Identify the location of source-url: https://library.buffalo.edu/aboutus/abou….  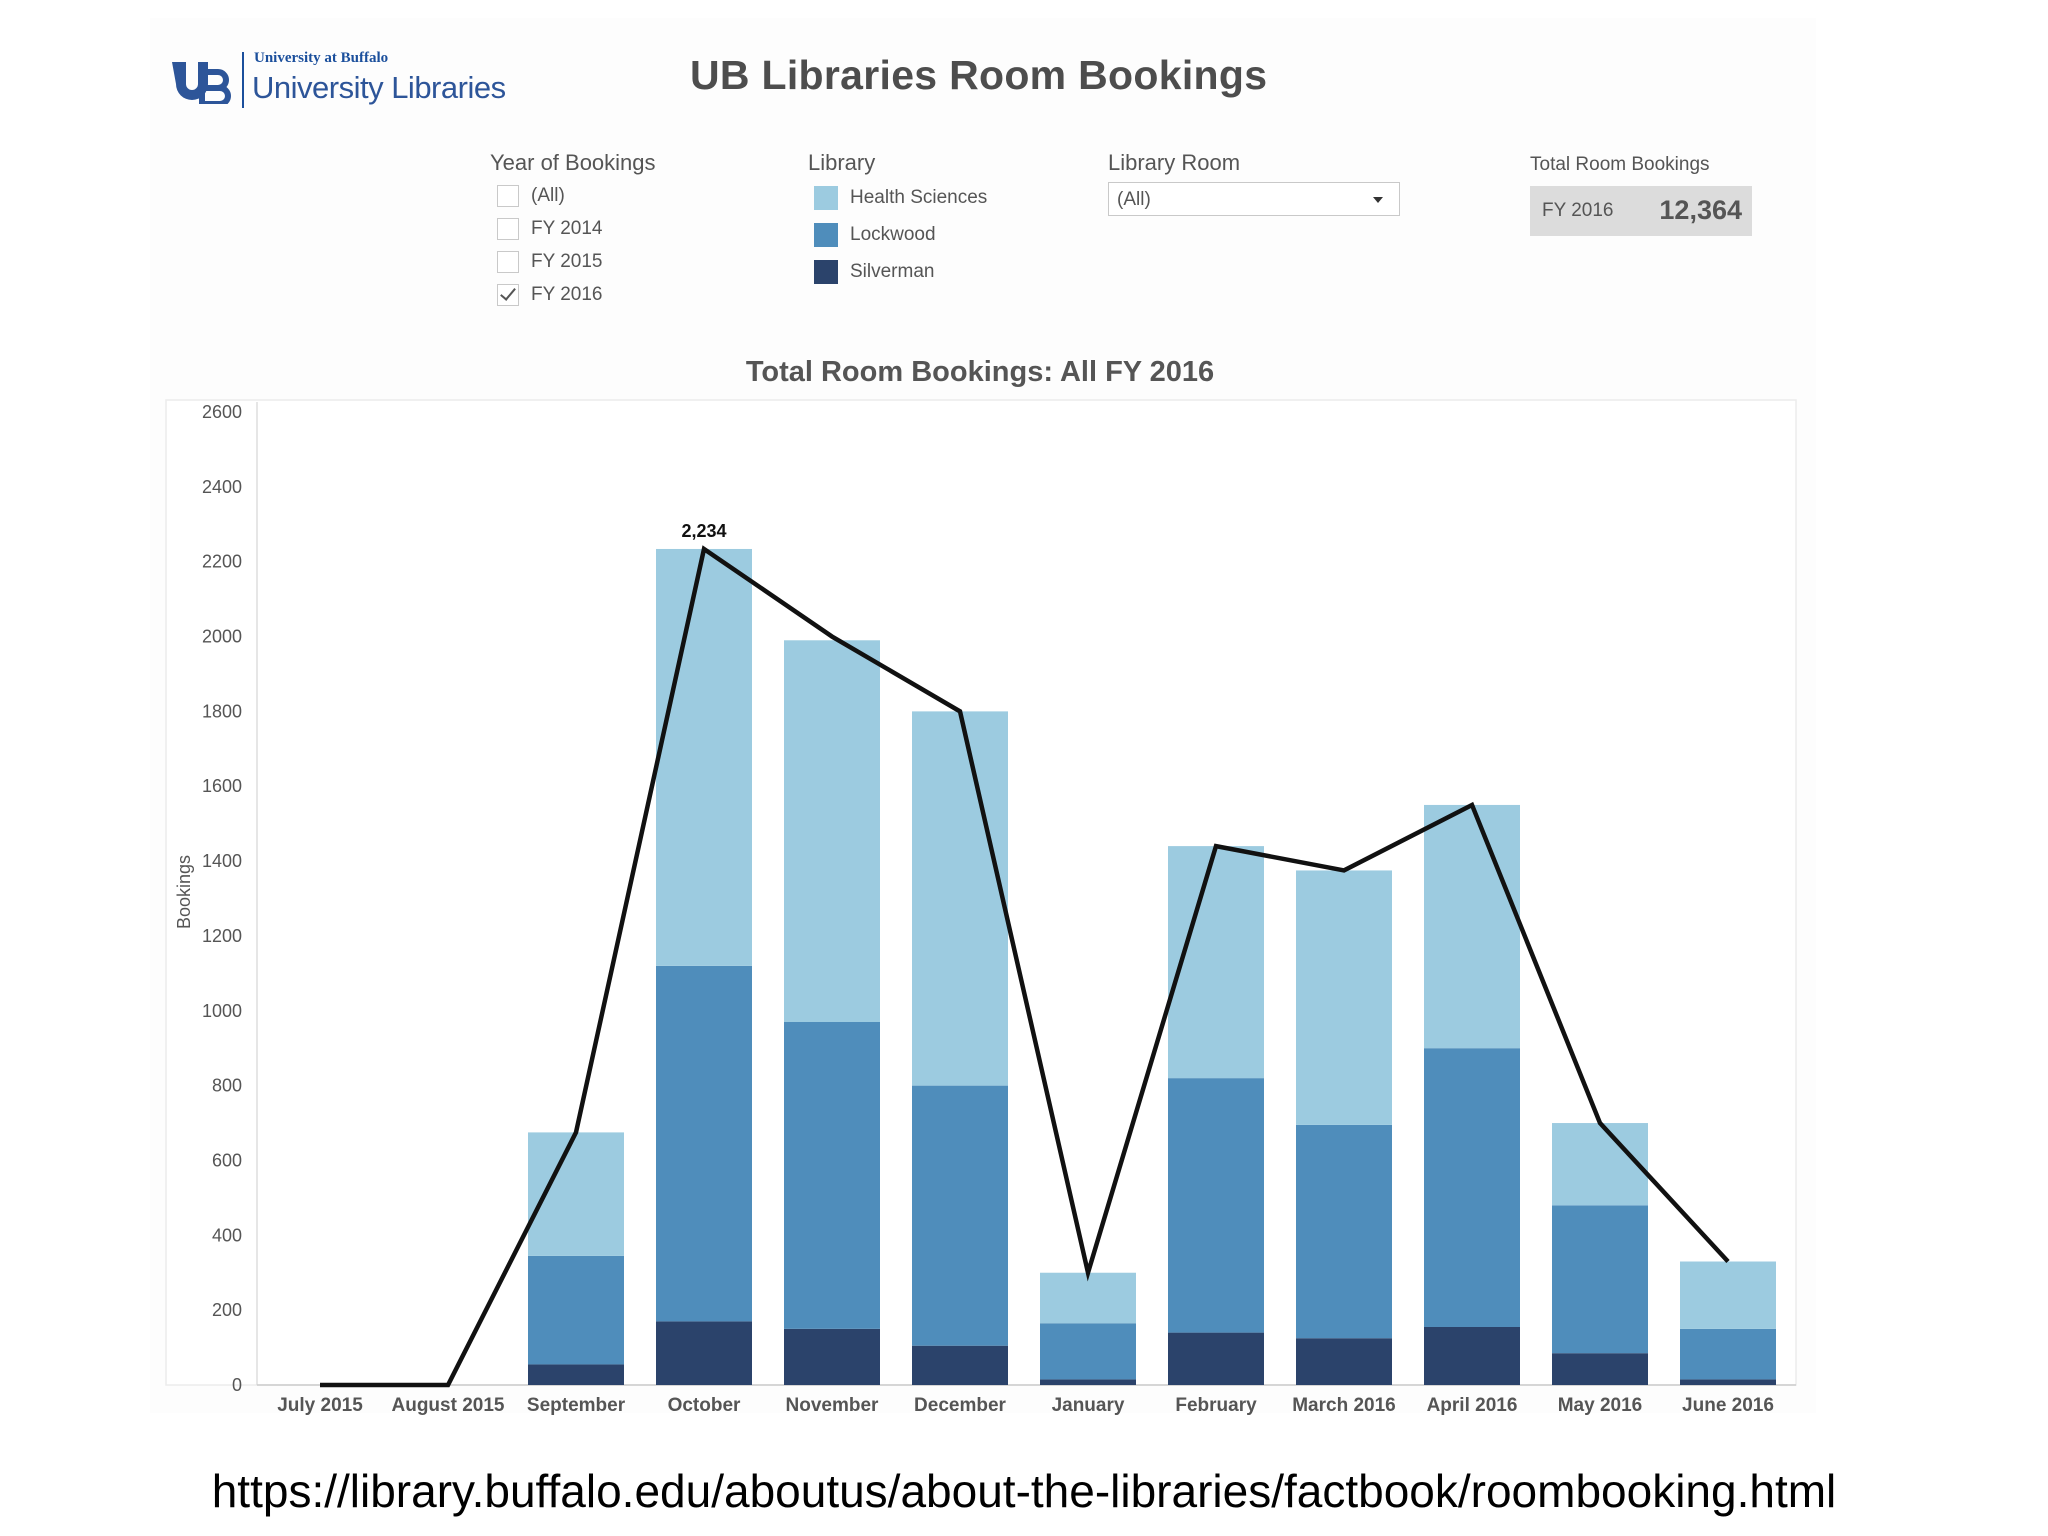
(1024, 1491).